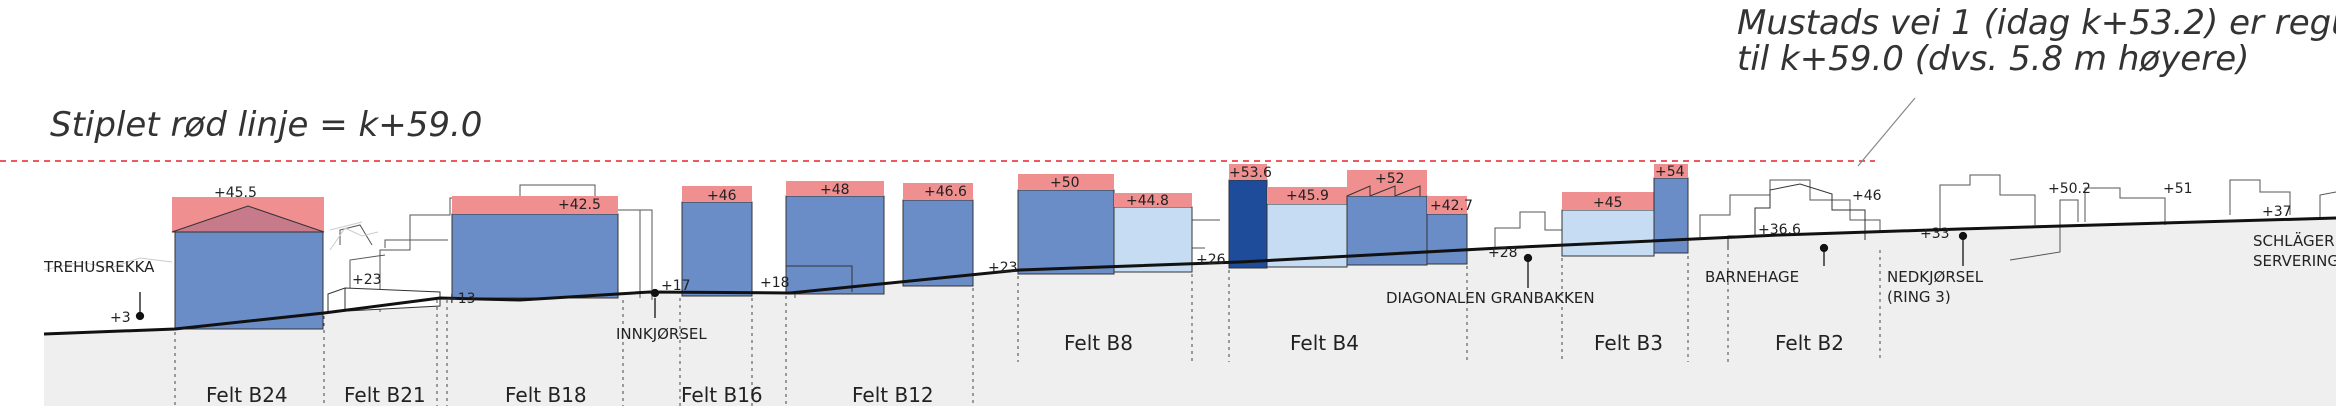 Image resolution: width=2336 pixels, height=411 pixels. I want to click on place-schlager: SCHLÄGER, so click(2294, 240).